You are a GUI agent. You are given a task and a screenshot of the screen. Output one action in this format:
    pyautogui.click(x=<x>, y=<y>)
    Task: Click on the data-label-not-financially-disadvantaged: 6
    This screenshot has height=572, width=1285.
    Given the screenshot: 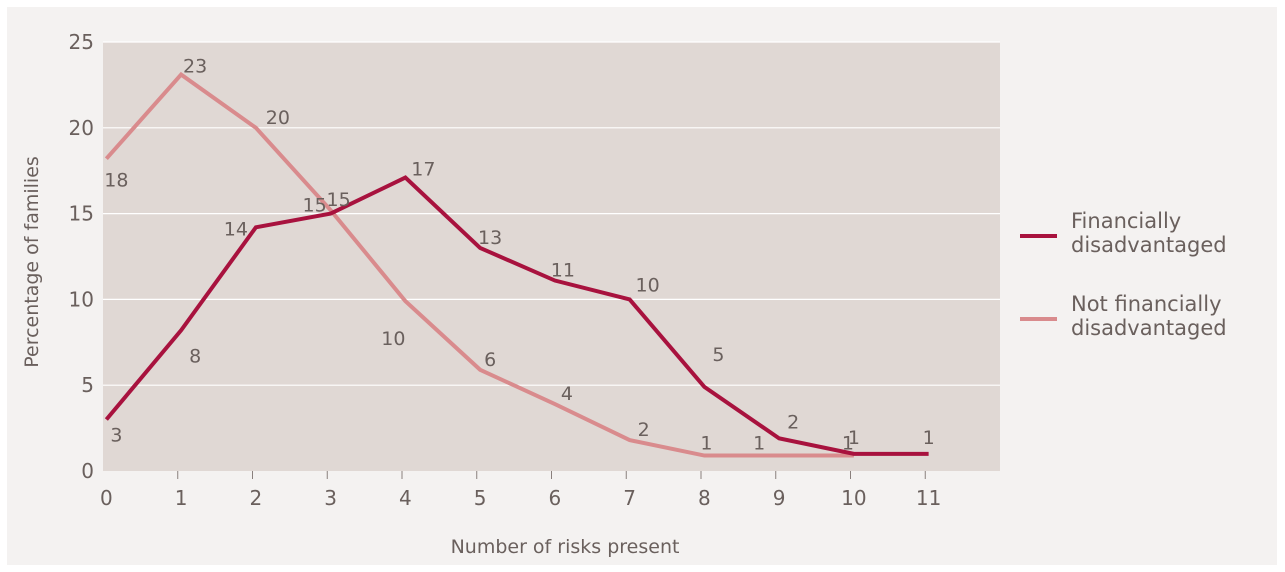 What is the action you would take?
    pyautogui.click(x=490, y=360)
    